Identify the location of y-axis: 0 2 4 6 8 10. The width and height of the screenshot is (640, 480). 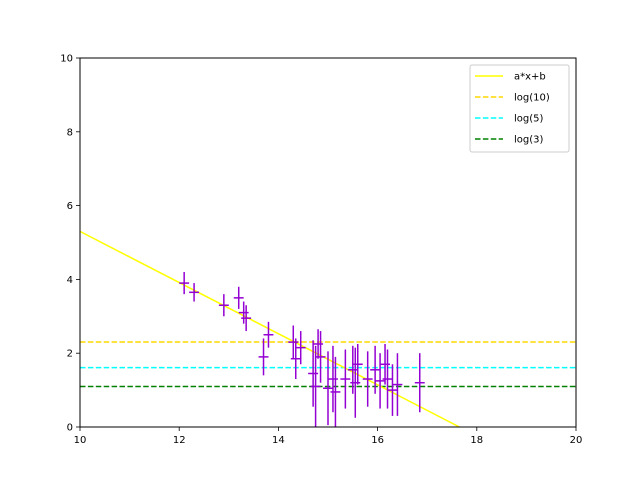
(70, 244).